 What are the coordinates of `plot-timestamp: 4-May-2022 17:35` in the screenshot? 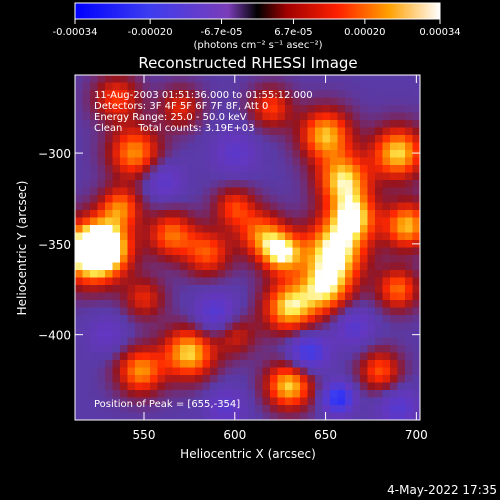 It's located at (442, 490).